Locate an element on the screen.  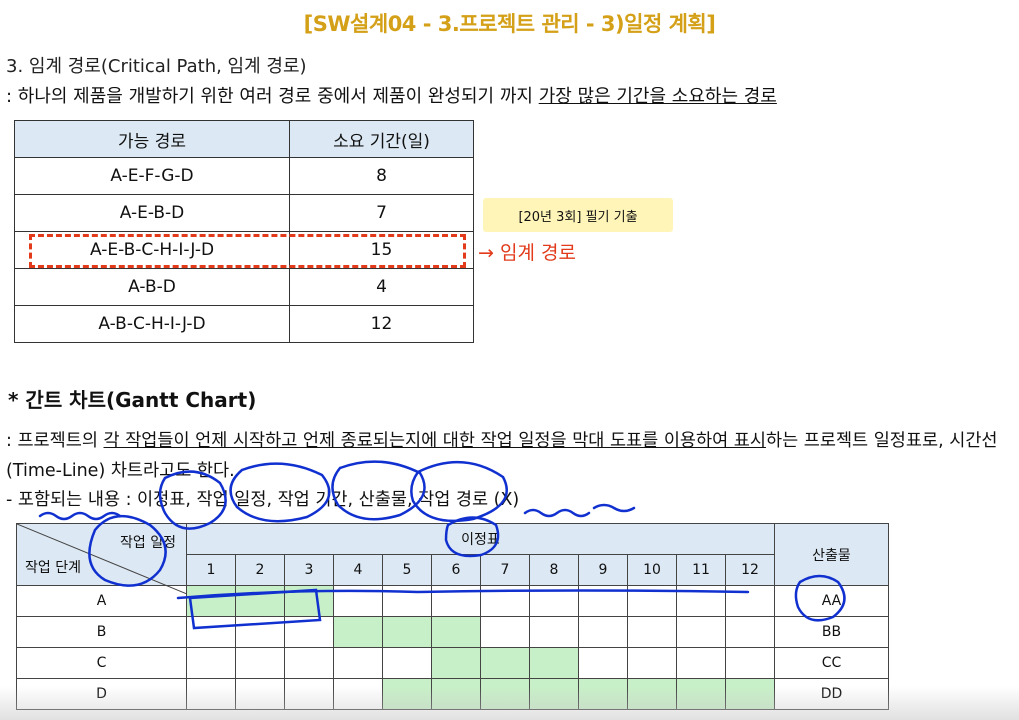
header-days: 소요 기간(일) is located at coordinates (381, 139).